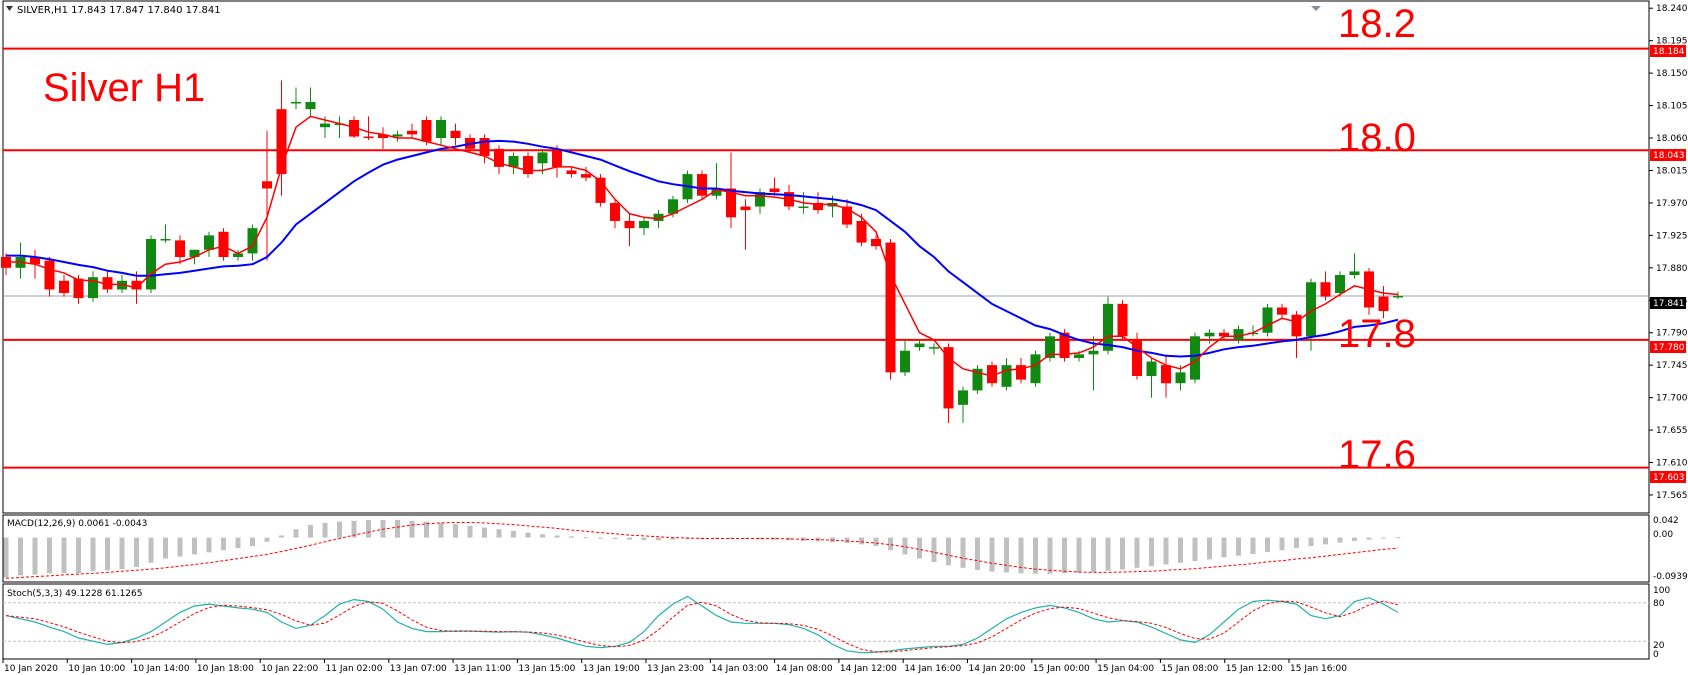 This screenshot has height=675, width=1688. I want to click on price-axis-label: 17.700, so click(1672, 399).